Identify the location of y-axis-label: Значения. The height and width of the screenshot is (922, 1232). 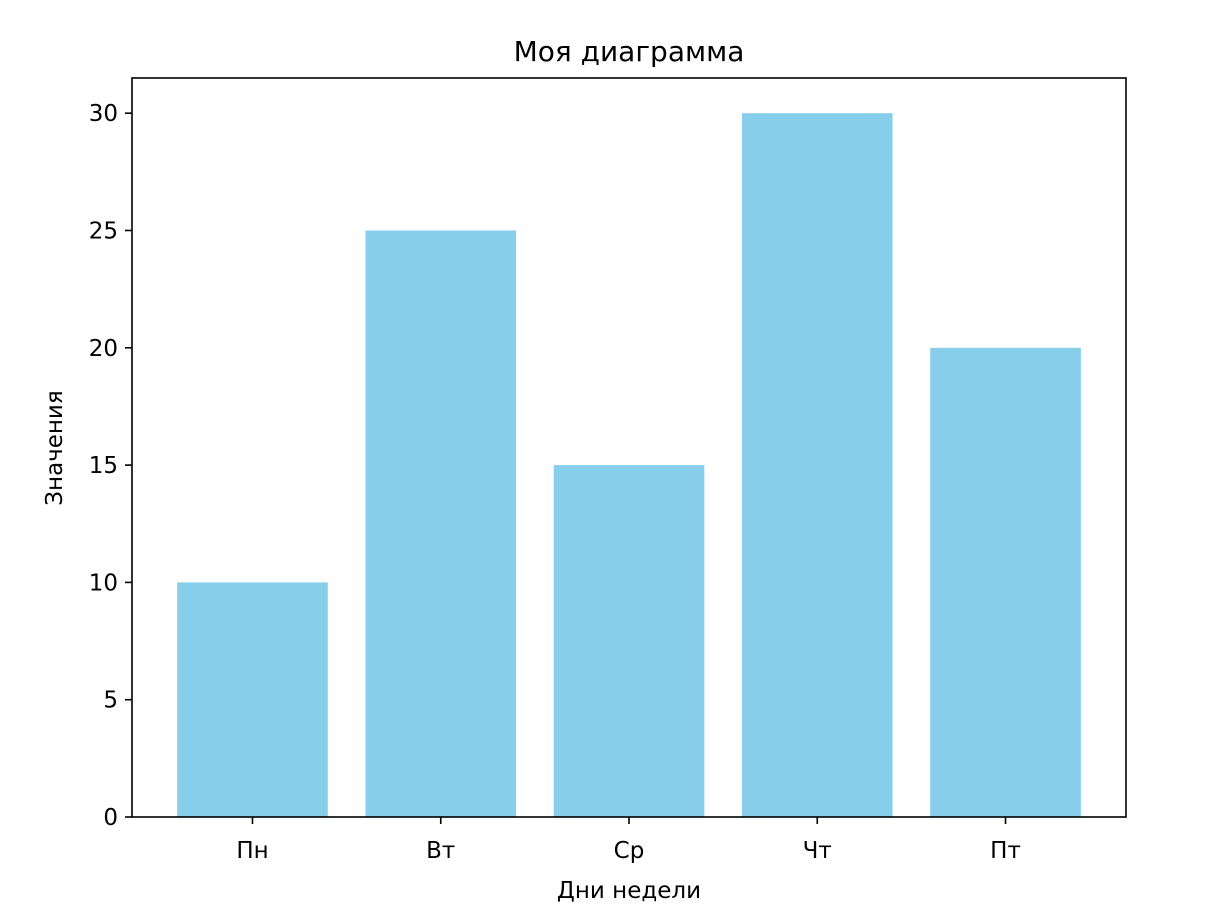
(55, 447).